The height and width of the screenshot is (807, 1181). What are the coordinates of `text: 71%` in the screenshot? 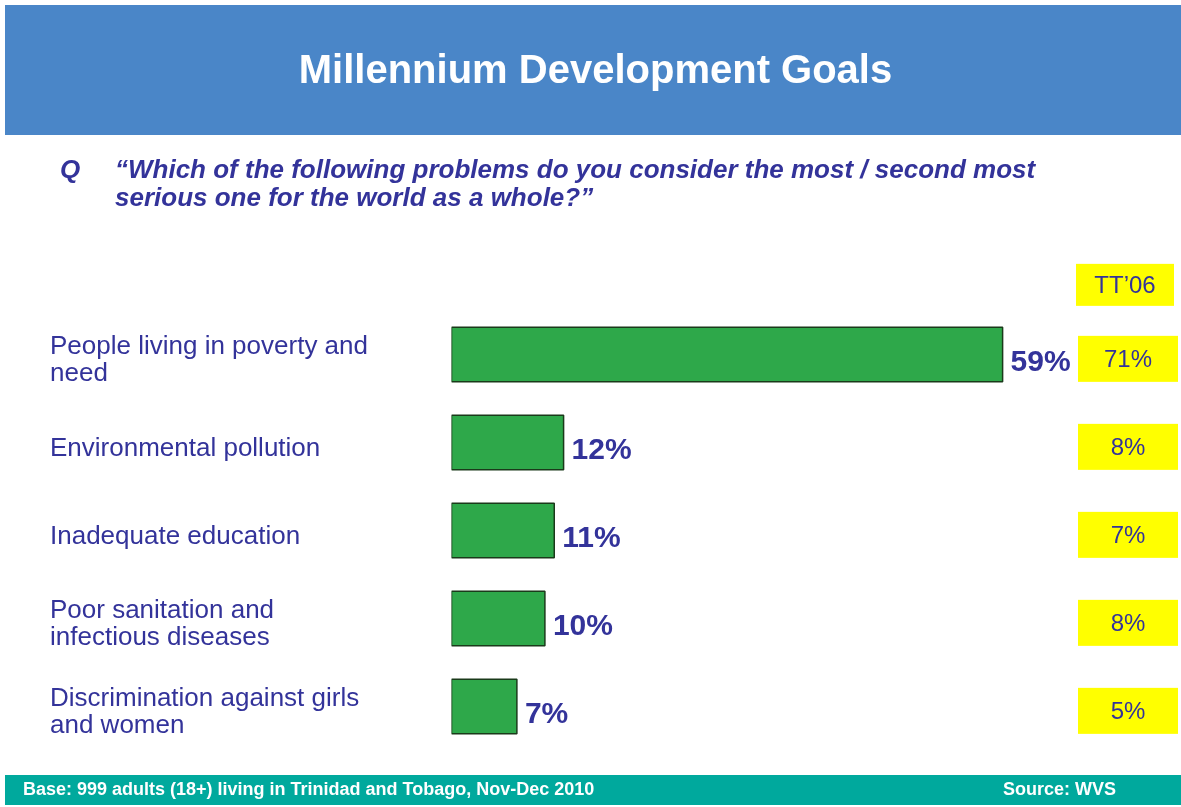 It's located at (1128, 359).